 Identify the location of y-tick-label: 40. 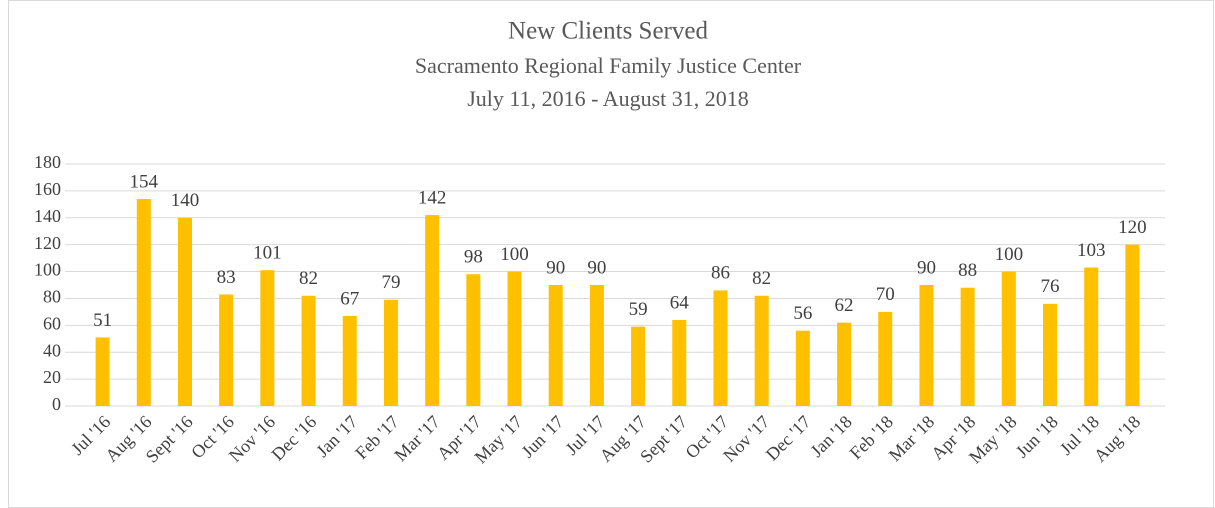
(52, 350).